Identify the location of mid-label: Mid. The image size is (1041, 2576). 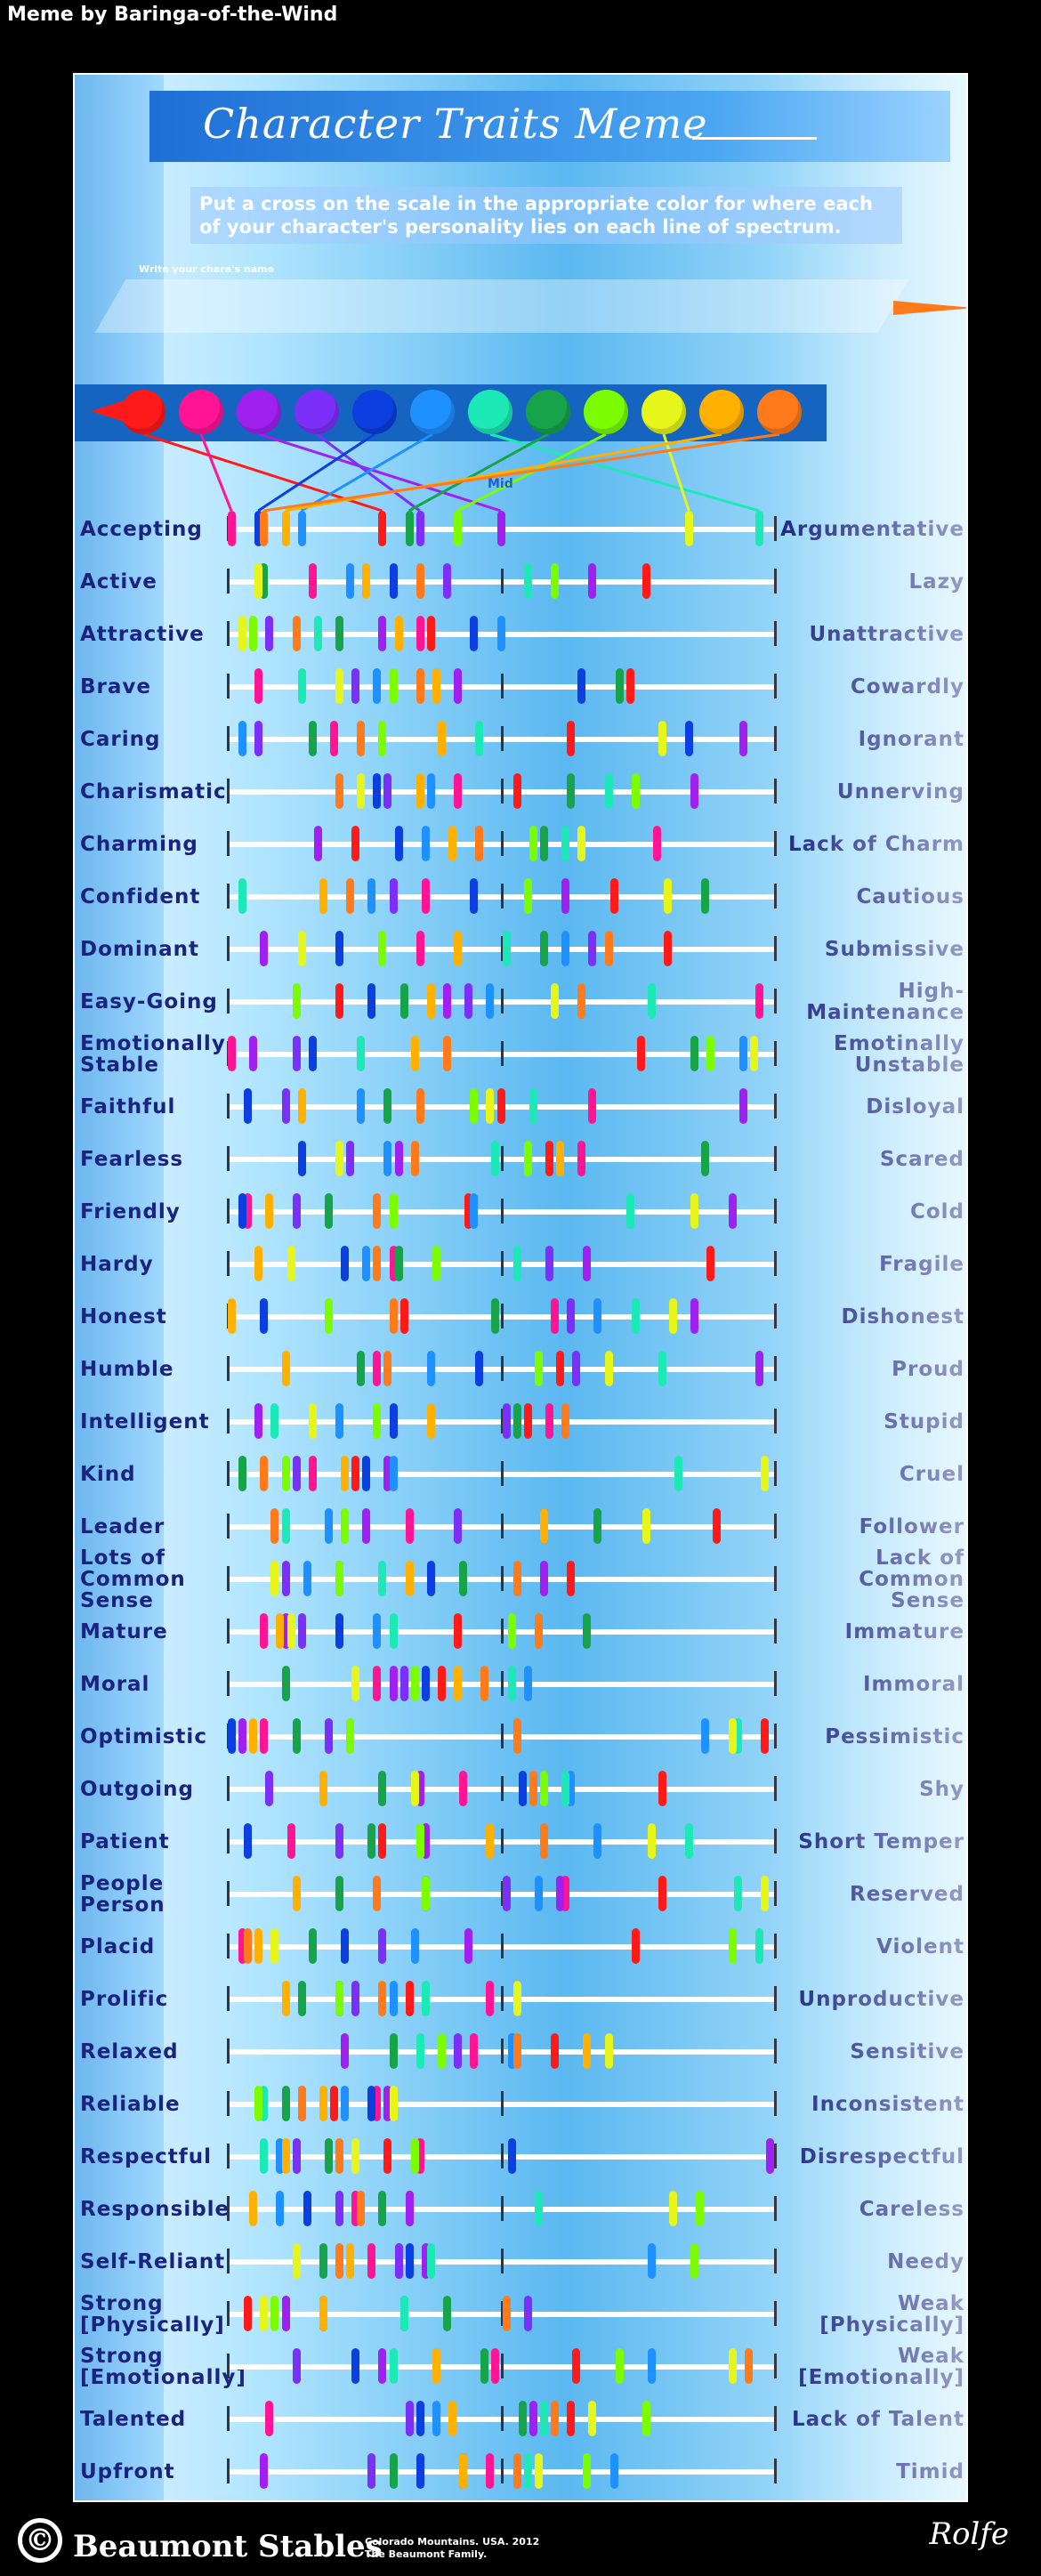
(500, 484).